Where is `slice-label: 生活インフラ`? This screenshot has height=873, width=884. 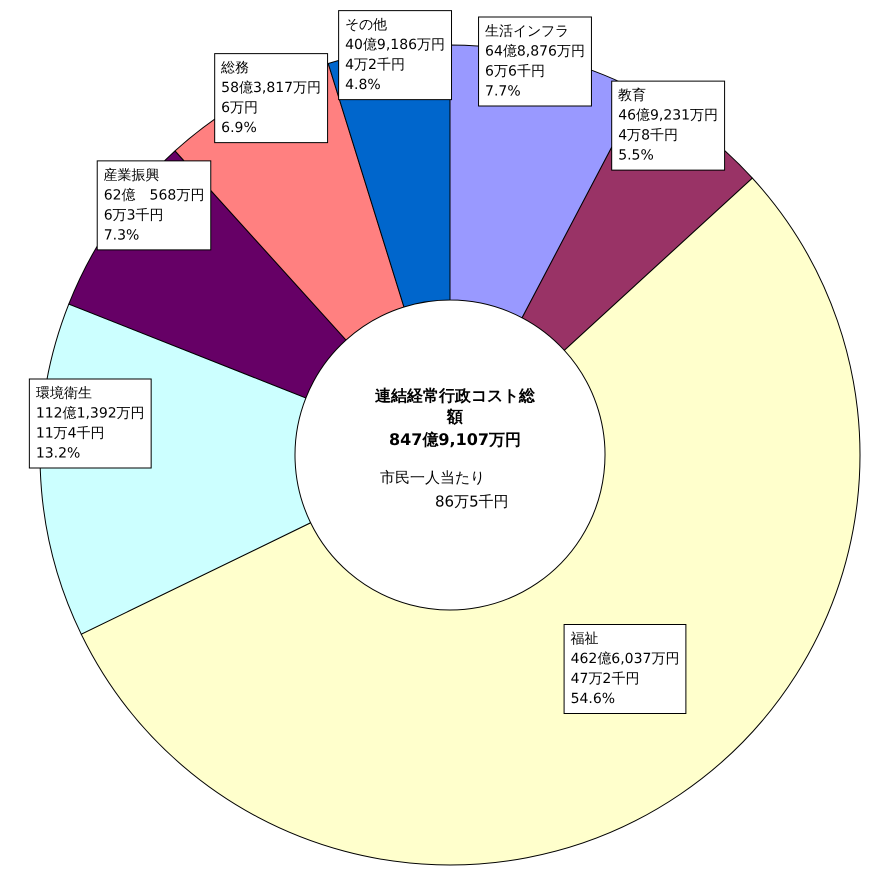
slice-label: 生活インフラ is located at coordinates (527, 31).